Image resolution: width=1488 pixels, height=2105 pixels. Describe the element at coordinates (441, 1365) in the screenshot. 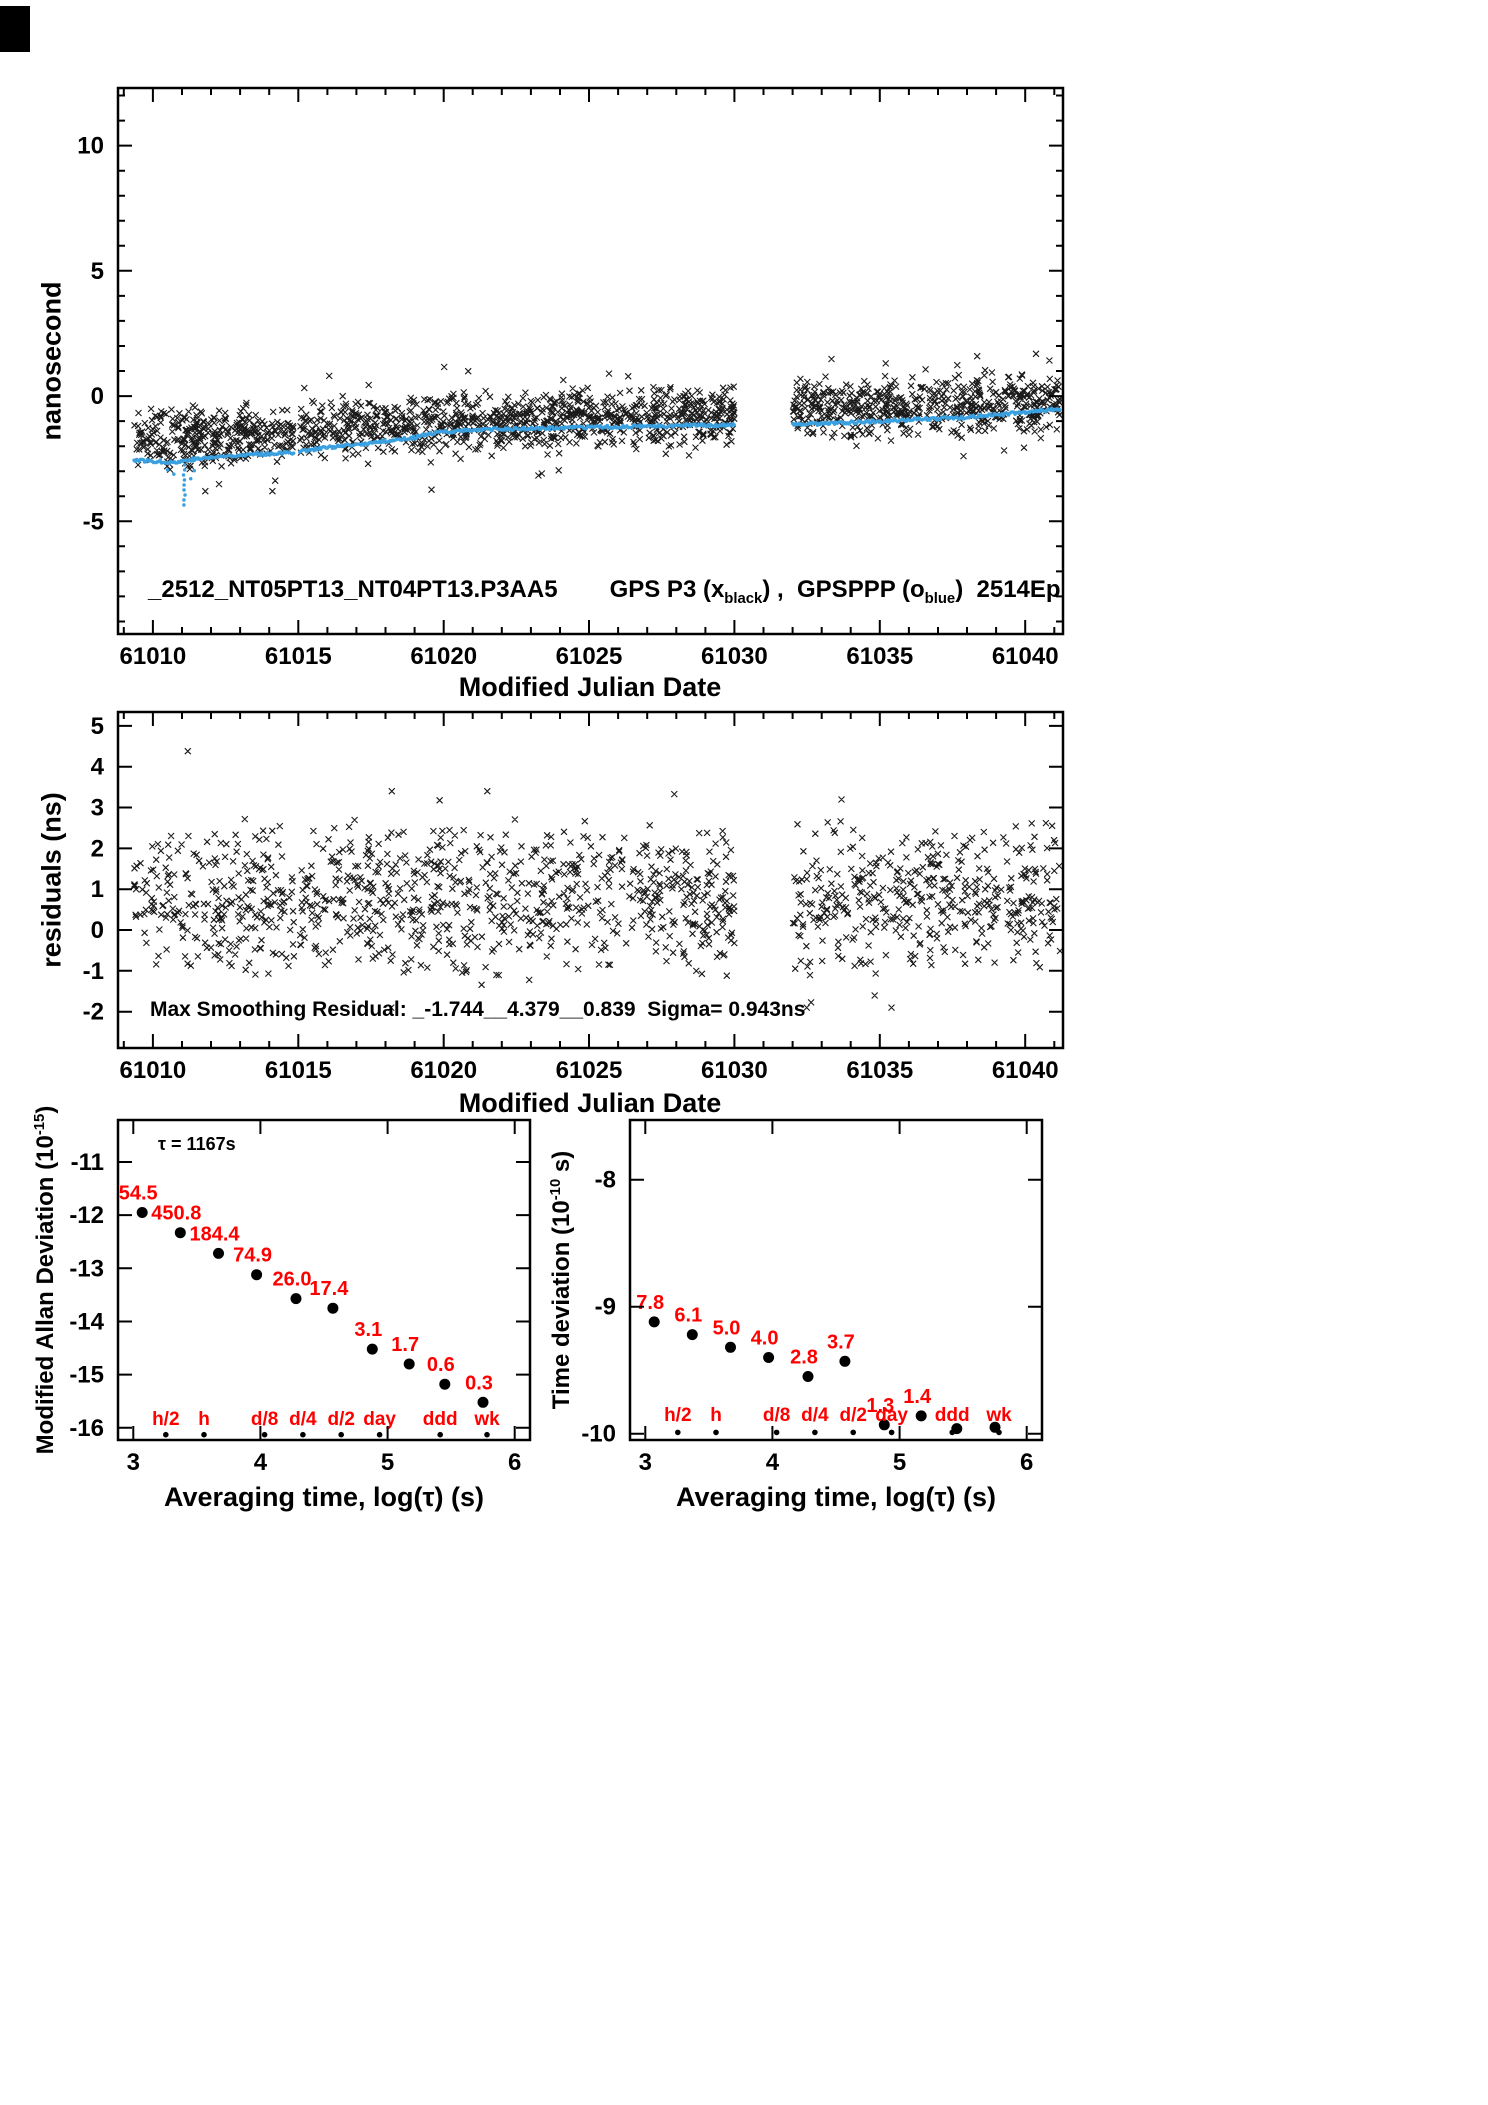

I see `value-label: 0.6` at that location.